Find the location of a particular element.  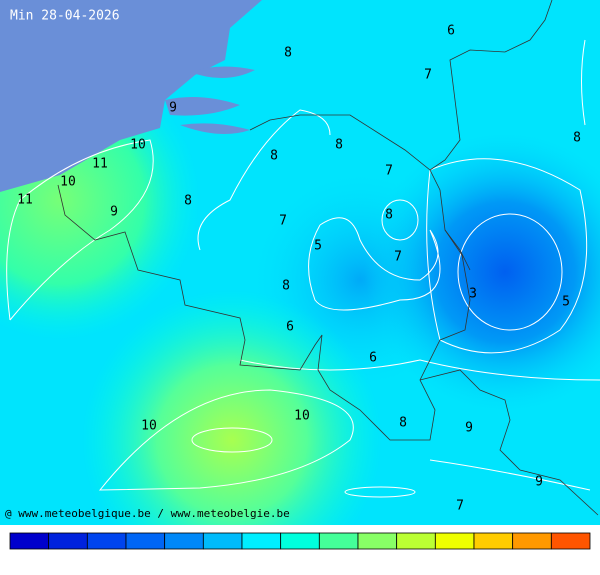

map-title: Min 28-04-2026 is located at coordinates (65, 16).